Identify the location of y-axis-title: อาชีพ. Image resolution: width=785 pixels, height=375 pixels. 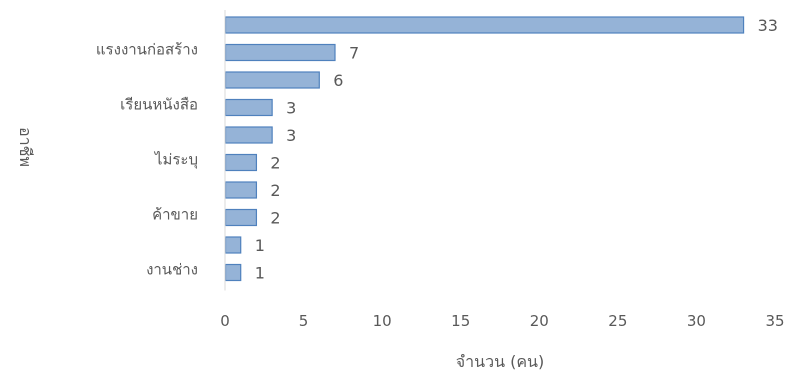
(25, 147).